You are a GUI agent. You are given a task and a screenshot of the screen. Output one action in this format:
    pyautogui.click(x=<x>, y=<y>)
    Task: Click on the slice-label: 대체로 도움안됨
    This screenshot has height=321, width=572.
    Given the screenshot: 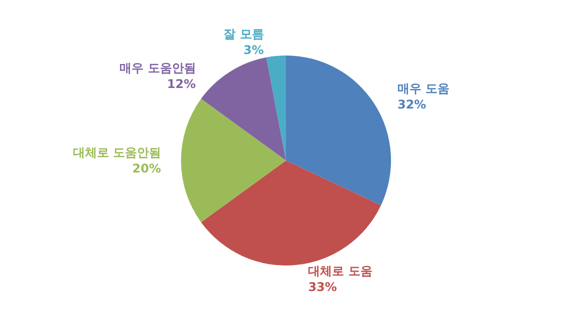 What is the action you would take?
    pyautogui.click(x=116, y=153)
    